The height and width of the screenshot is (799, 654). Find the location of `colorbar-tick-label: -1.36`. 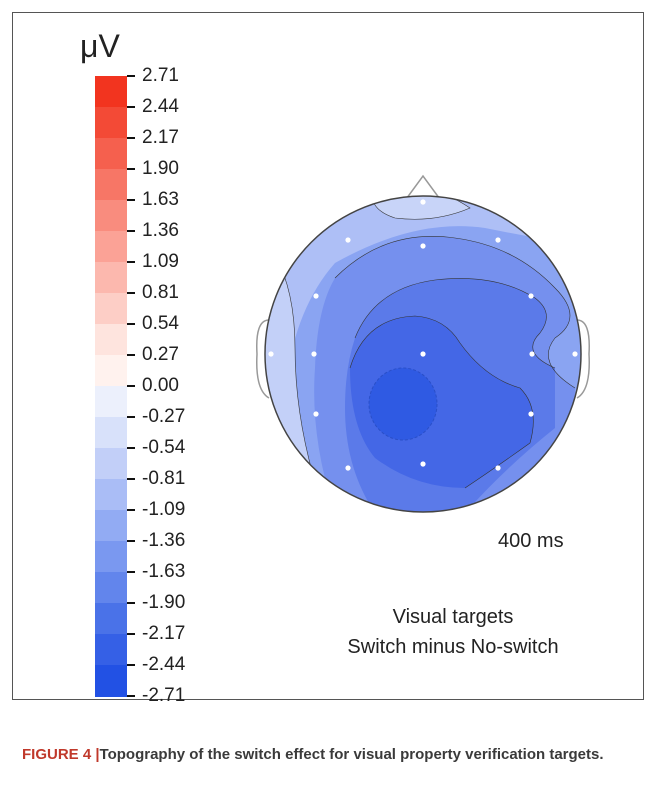

colorbar-tick-label: -1.36 is located at coordinates (164, 540).